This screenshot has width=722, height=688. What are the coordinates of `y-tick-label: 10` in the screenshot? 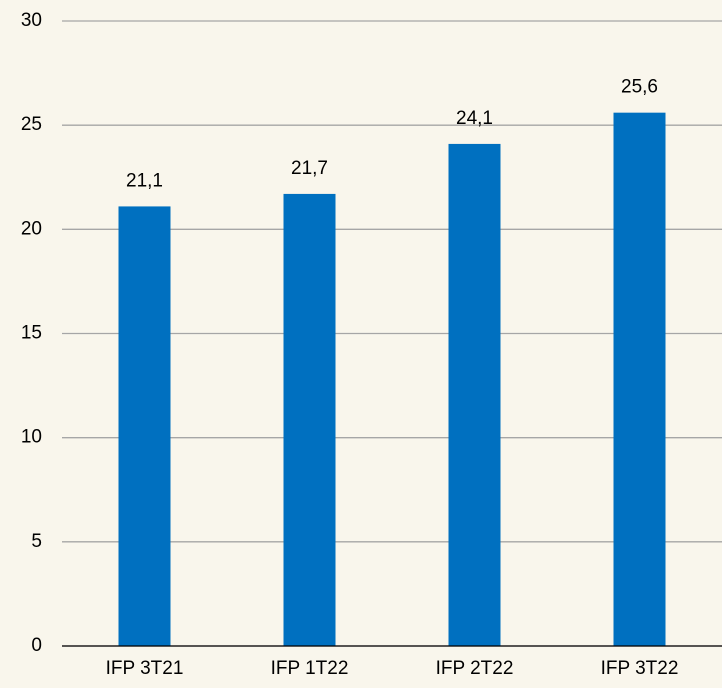 It's located at (31, 437).